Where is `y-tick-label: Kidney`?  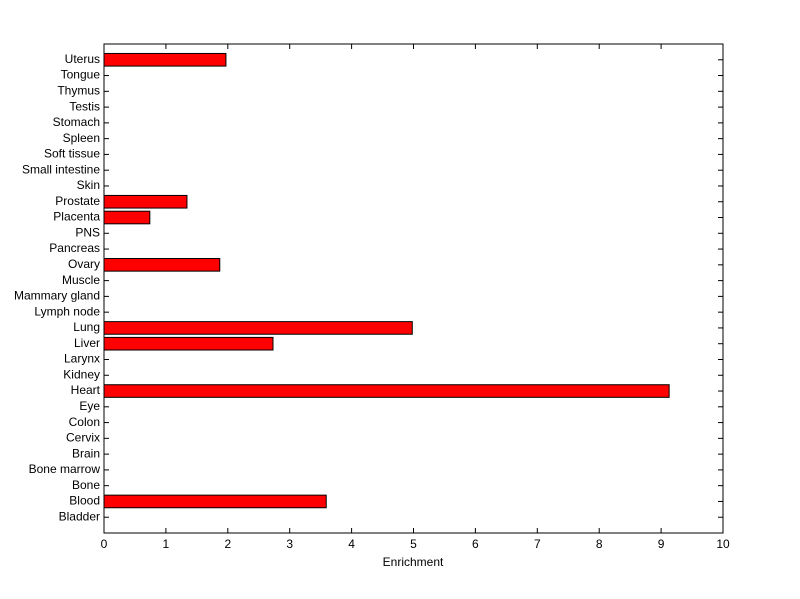 y-tick-label: Kidney is located at coordinates (81, 374).